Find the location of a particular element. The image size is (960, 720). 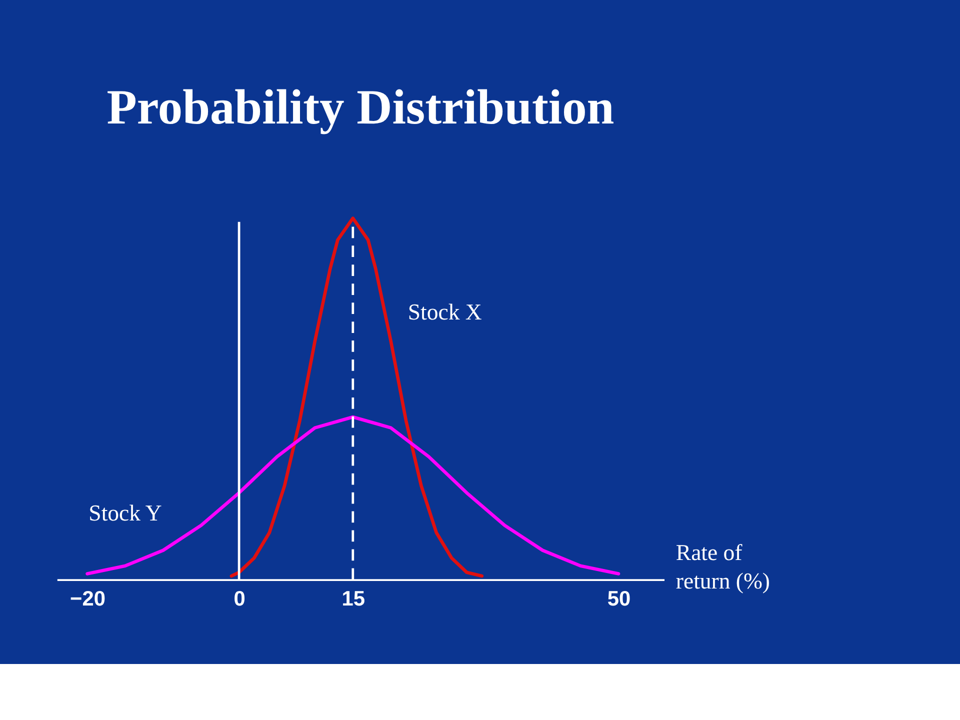

x-axis-title: Rate of return (%) is located at coordinates (723, 567).